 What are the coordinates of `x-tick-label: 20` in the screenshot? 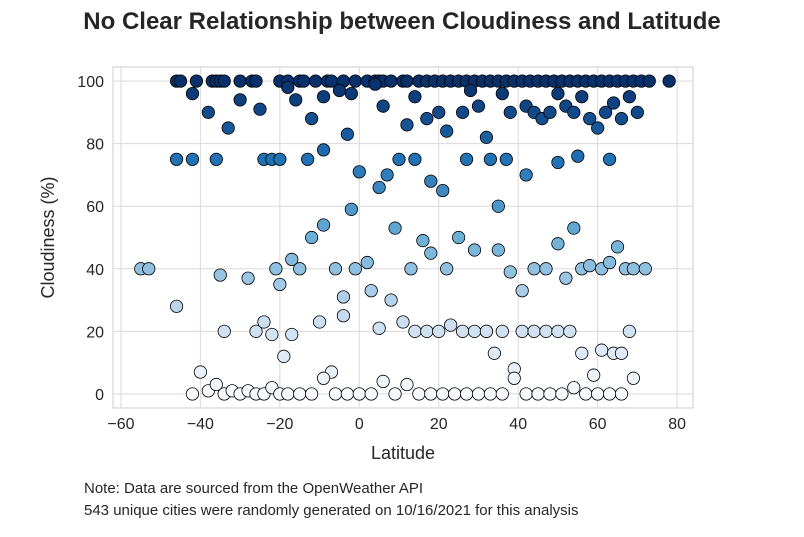 It's located at (439, 424).